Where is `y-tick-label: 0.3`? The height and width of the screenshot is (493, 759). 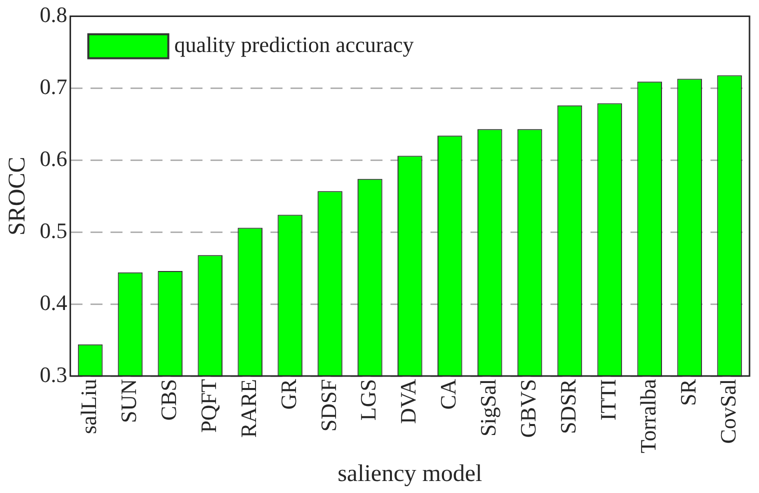
y-tick-label: 0.3 is located at coordinates (54, 374).